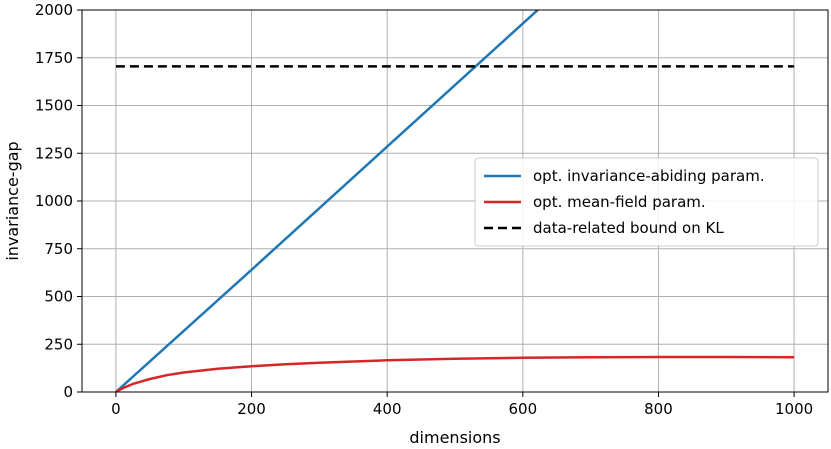 The image size is (831, 449). What do you see at coordinates (649, 176) in the screenshot?
I see `legend-label-invariance-abiding: opt. invariance-abiding param.` at bounding box center [649, 176].